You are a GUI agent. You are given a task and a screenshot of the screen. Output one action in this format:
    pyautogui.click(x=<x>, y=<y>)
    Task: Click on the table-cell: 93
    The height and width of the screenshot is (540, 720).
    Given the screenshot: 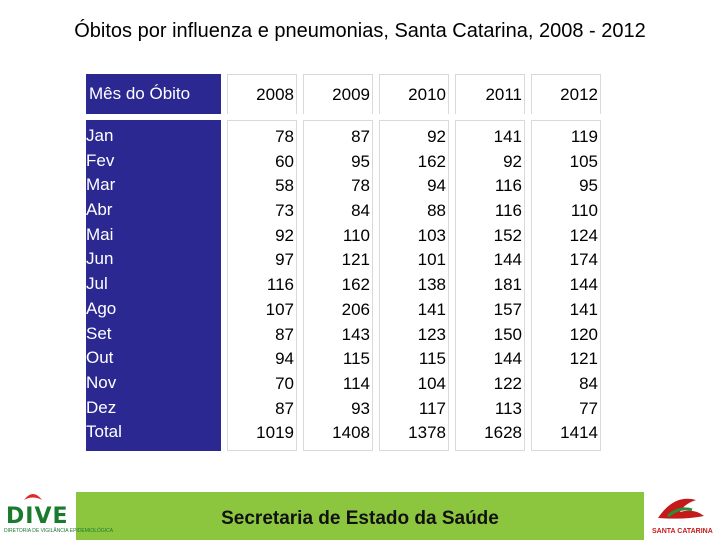 What is the action you would take?
    pyautogui.click(x=360, y=408)
    